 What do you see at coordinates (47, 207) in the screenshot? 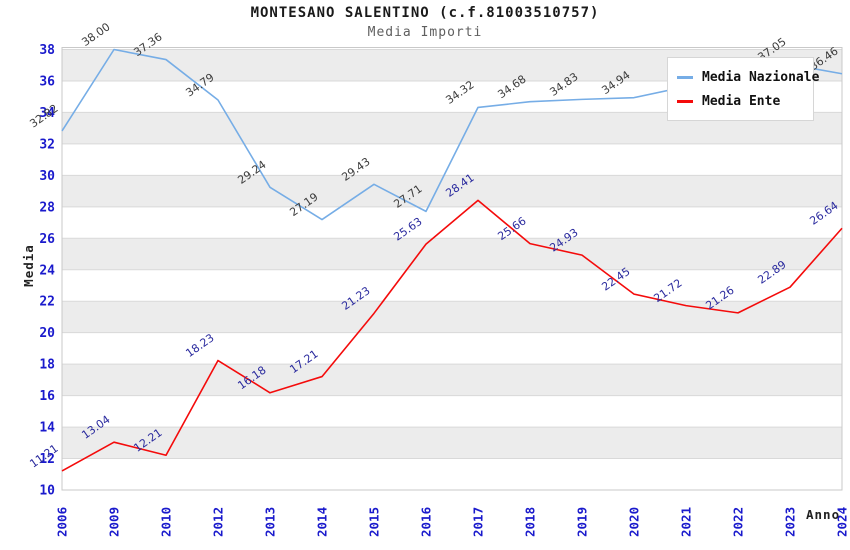
I see `y-tick-label: 28` at bounding box center [47, 207].